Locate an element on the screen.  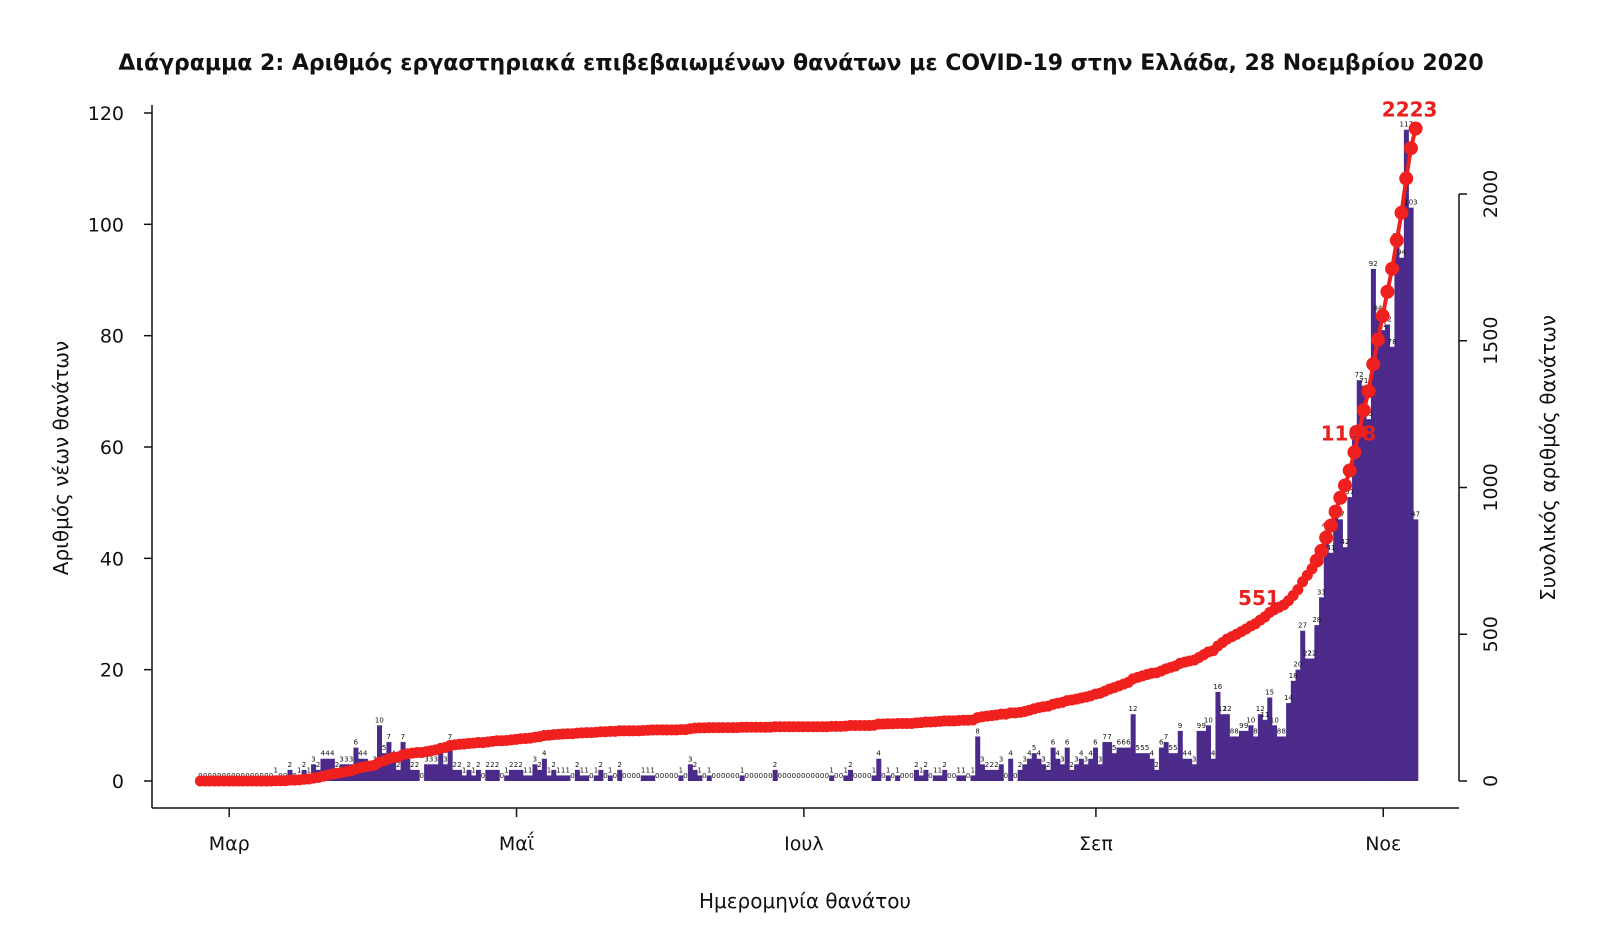
x-axis-label: Ημερομηνία θανάτου is located at coordinates (805, 901).